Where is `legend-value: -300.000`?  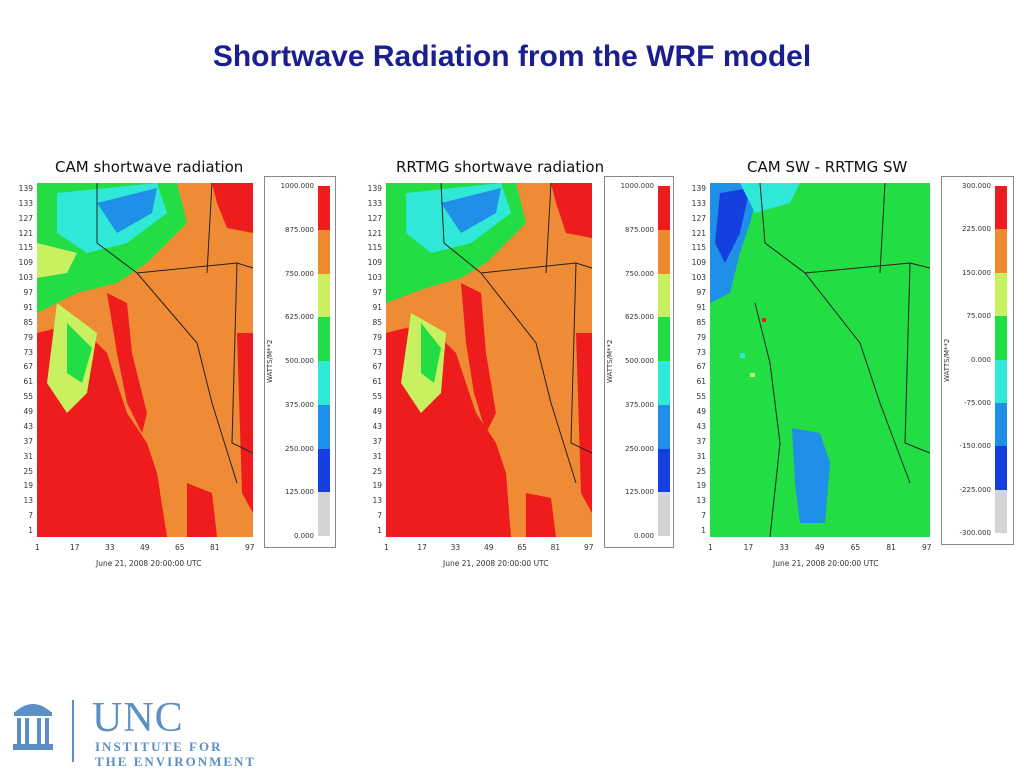 legend-value: -300.000 is located at coordinates (975, 533).